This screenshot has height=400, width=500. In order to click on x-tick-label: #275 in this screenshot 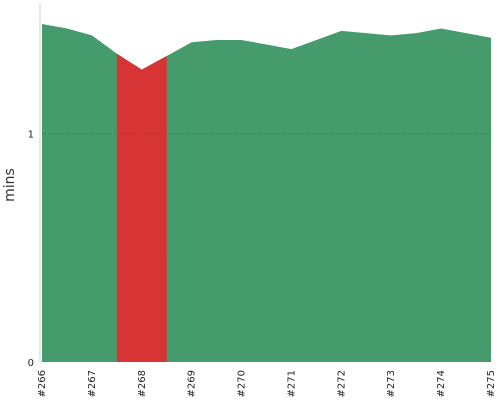, I will do `click(491, 383)`.